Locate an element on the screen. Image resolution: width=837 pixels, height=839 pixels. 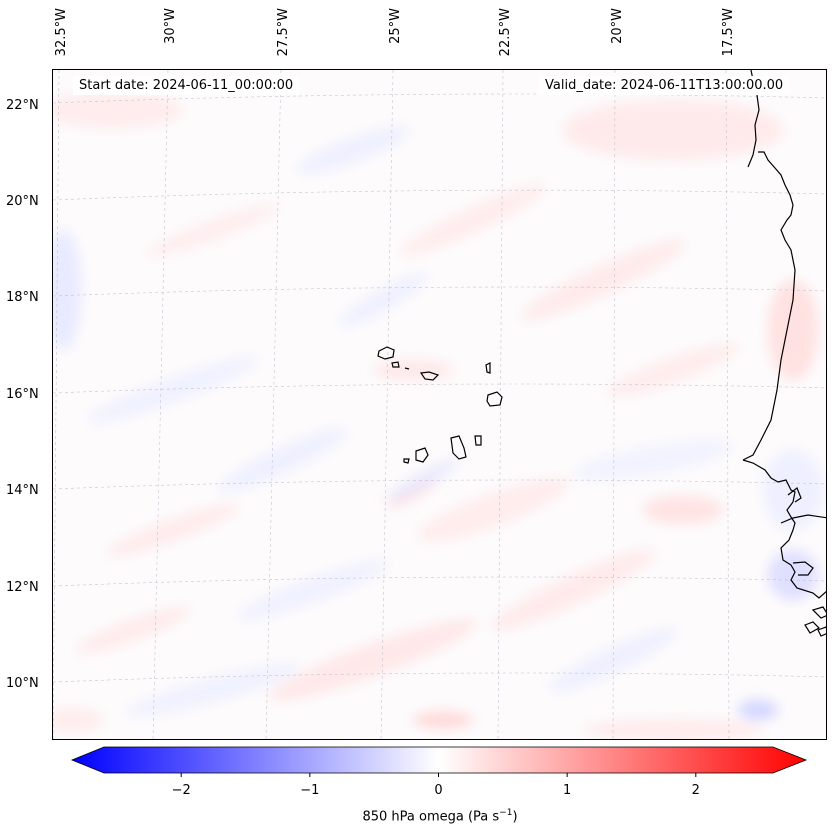
colorbar-bar is located at coordinates (439, 760).